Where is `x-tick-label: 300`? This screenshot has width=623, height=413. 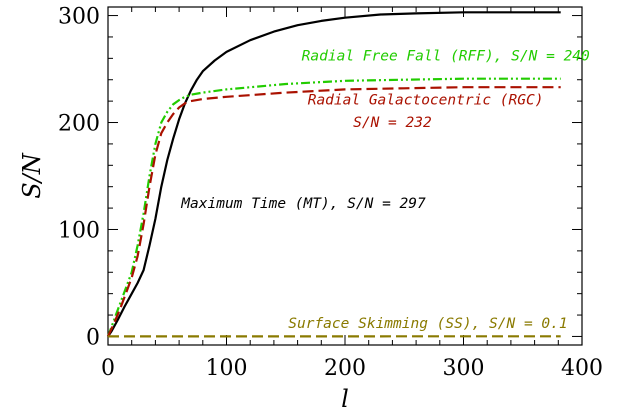 x-tick-label: 300 is located at coordinates (464, 368).